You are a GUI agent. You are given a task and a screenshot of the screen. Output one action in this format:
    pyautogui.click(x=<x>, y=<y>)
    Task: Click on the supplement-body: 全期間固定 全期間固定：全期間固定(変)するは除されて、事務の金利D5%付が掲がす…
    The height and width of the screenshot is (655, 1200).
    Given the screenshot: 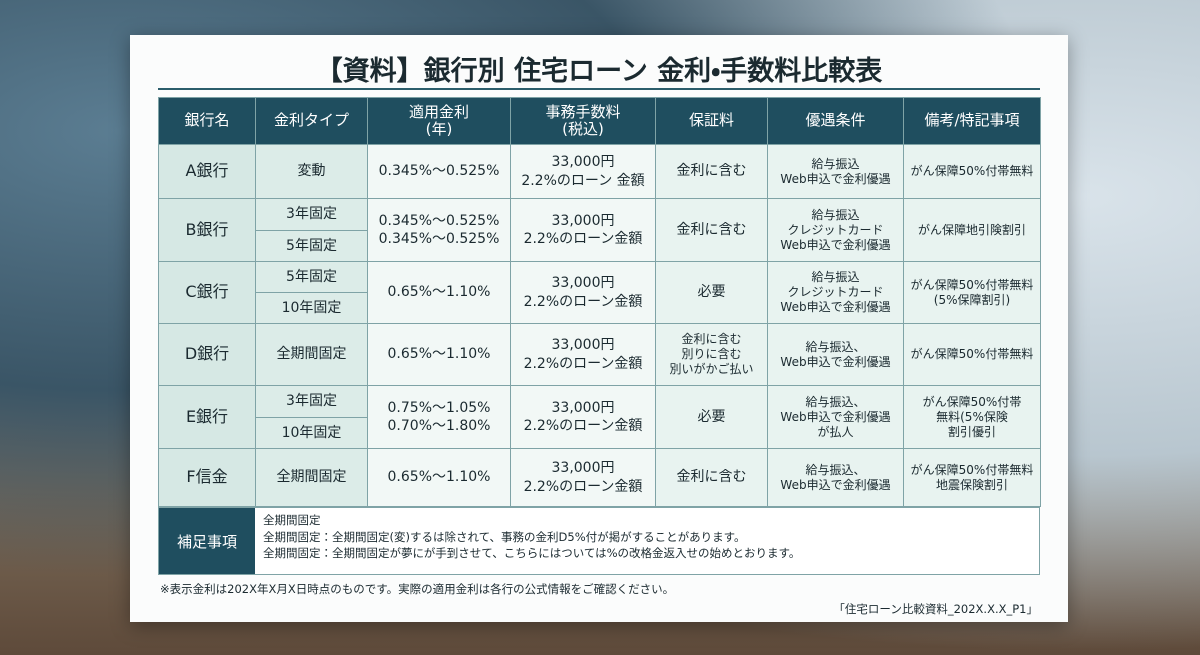 What is the action you would take?
    pyautogui.click(x=531, y=541)
    